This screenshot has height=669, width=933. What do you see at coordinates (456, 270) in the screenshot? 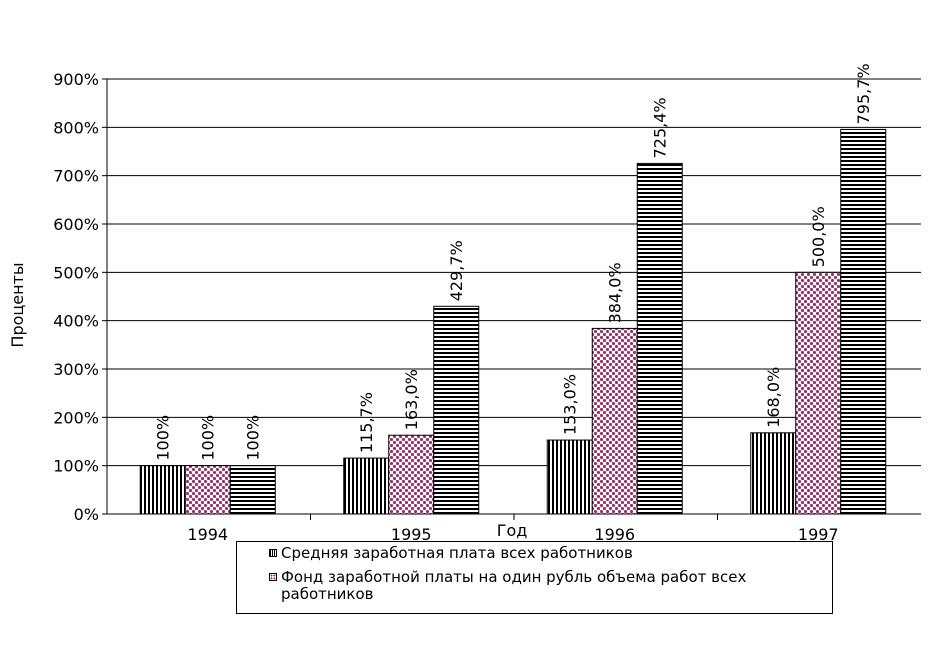
I see `data-label: 429,7%` at bounding box center [456, 270].